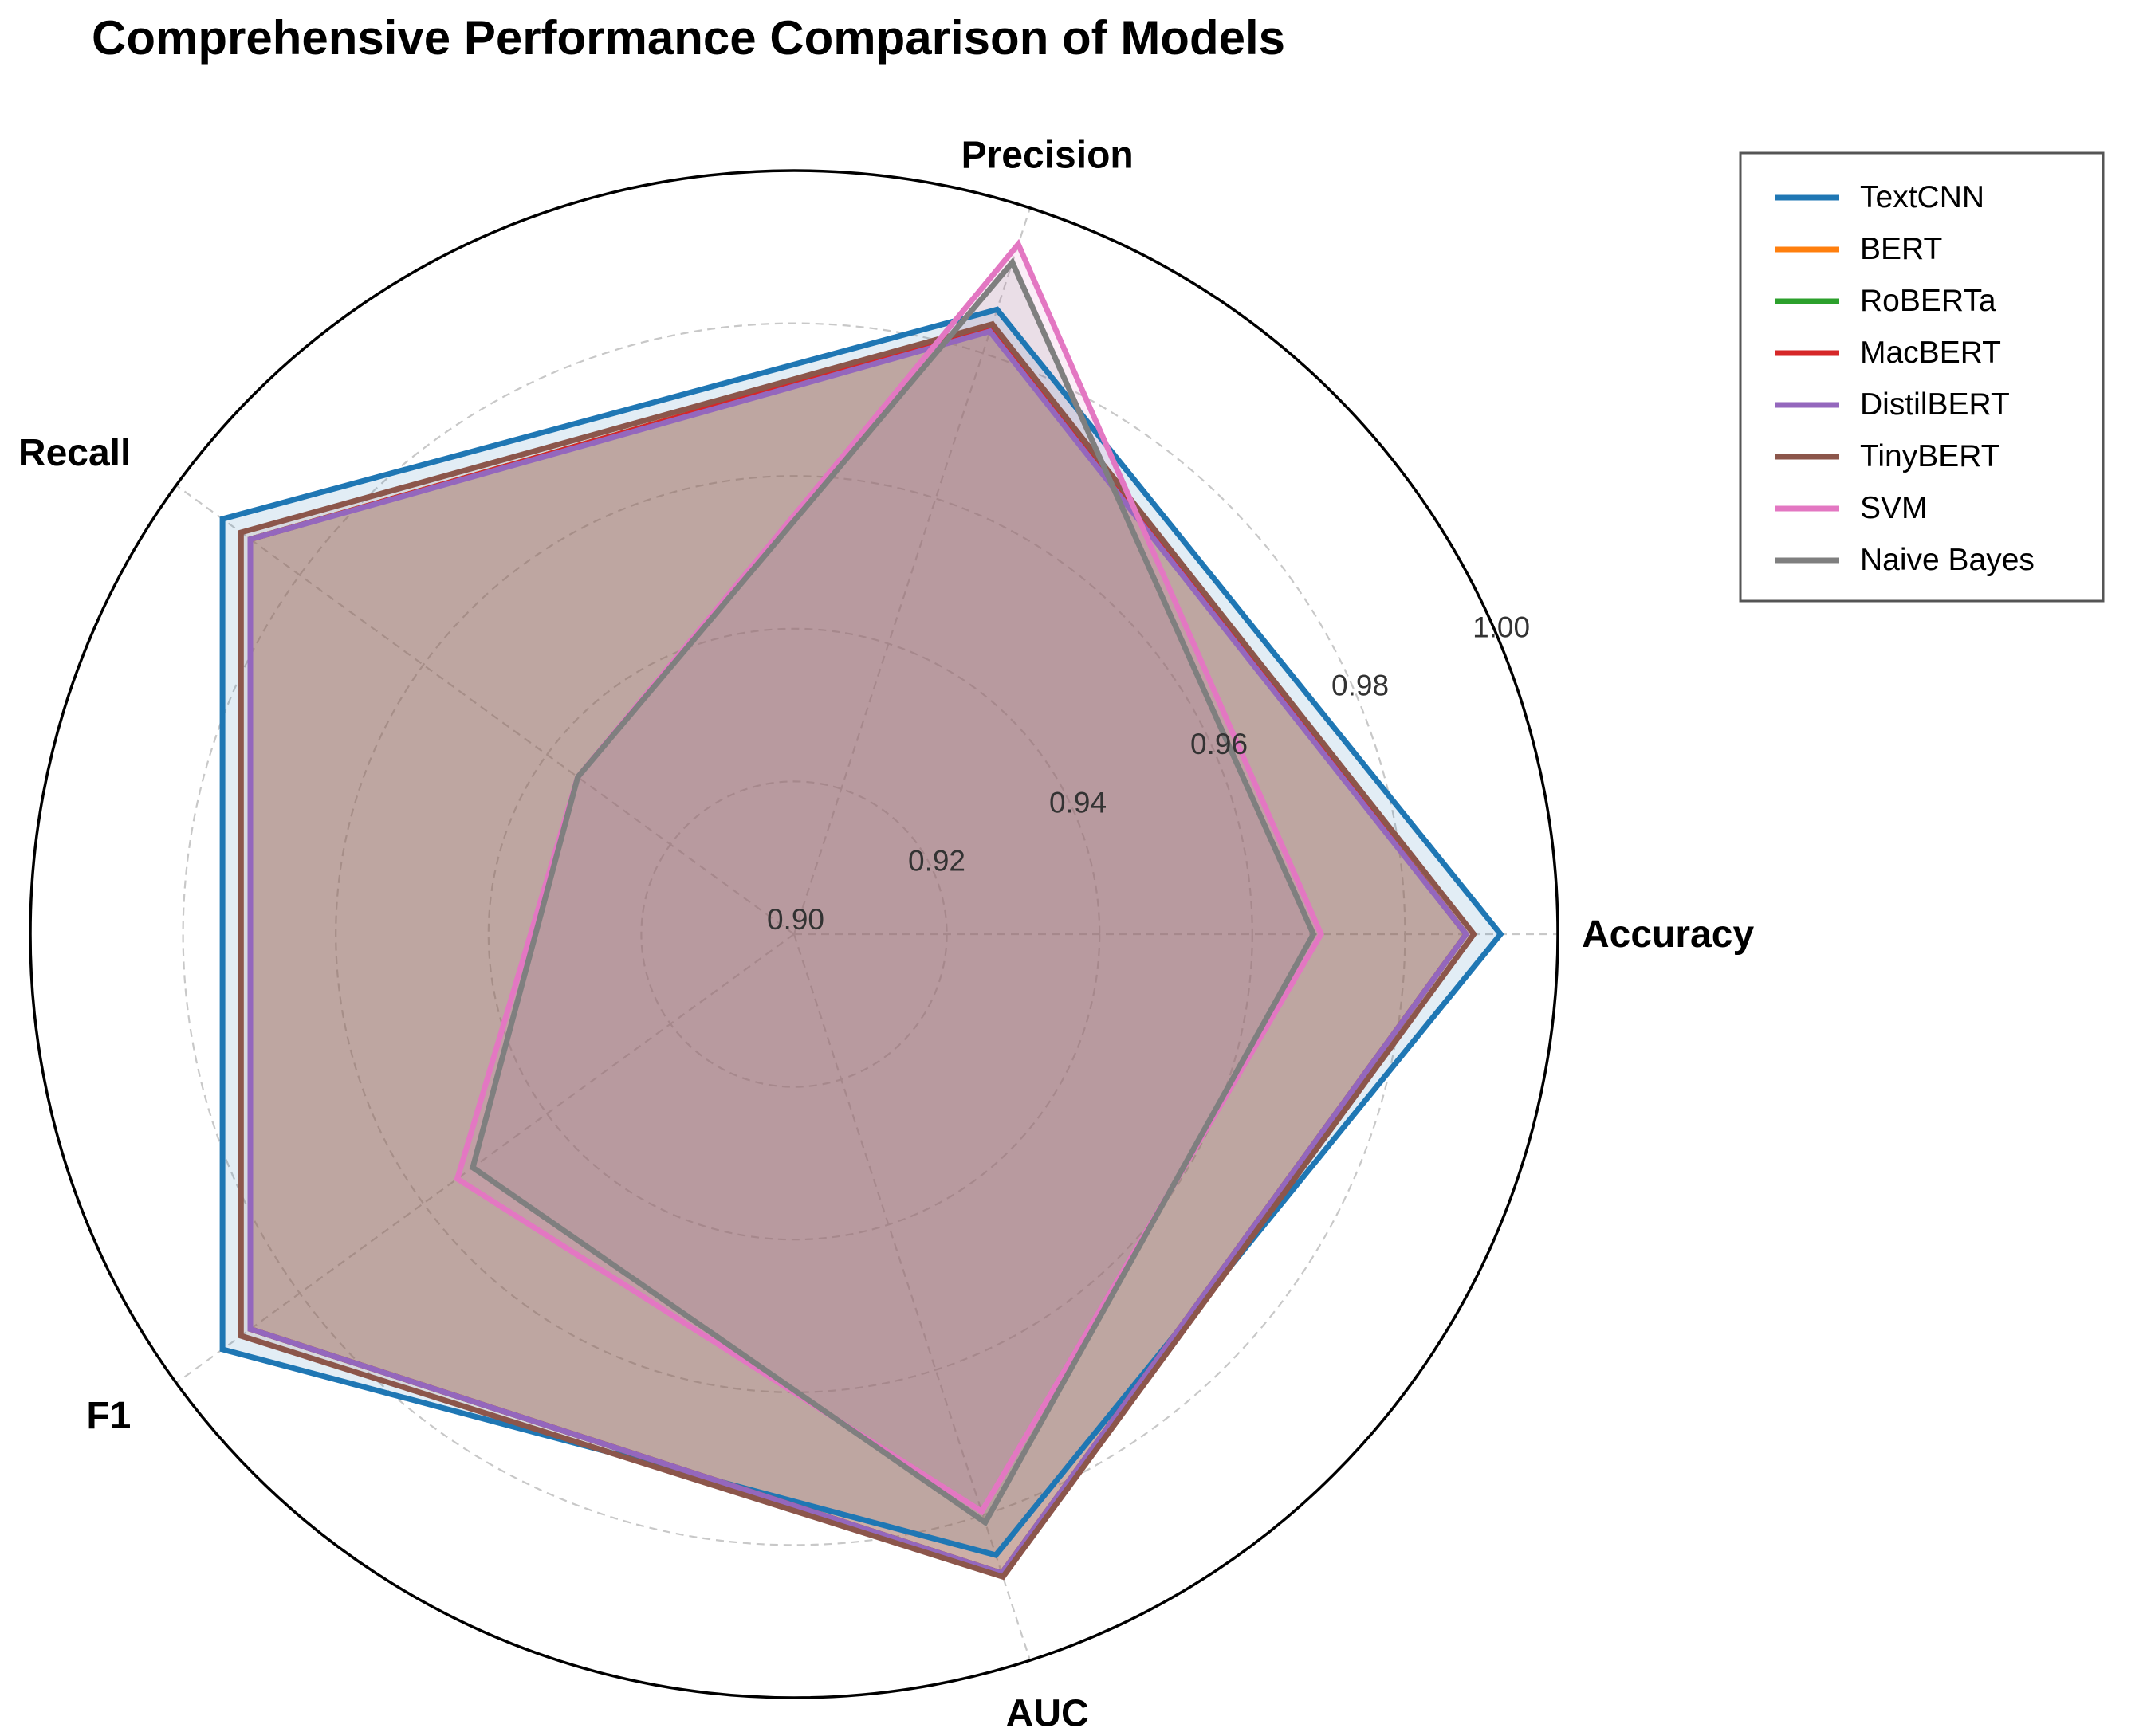 This screenshot has width=2143, height=1736. I want to click on axis-label-f1: F1, so click(109, 1416).